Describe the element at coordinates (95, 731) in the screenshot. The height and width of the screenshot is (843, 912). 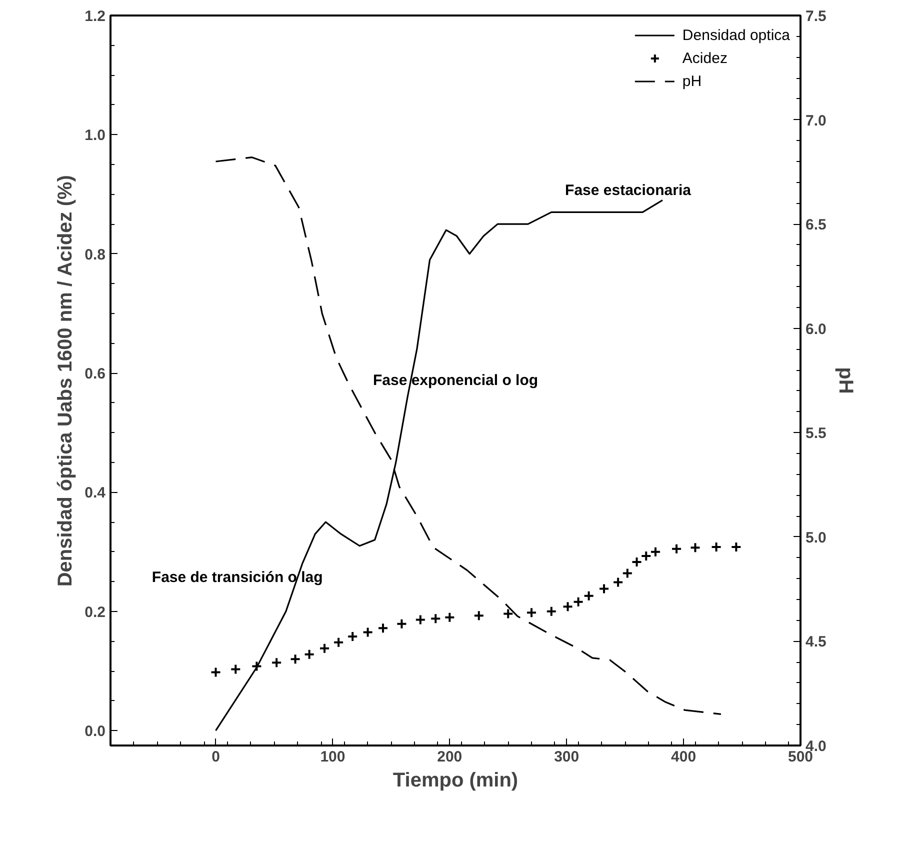
I see `y-tick-label: 0.0` at that location.